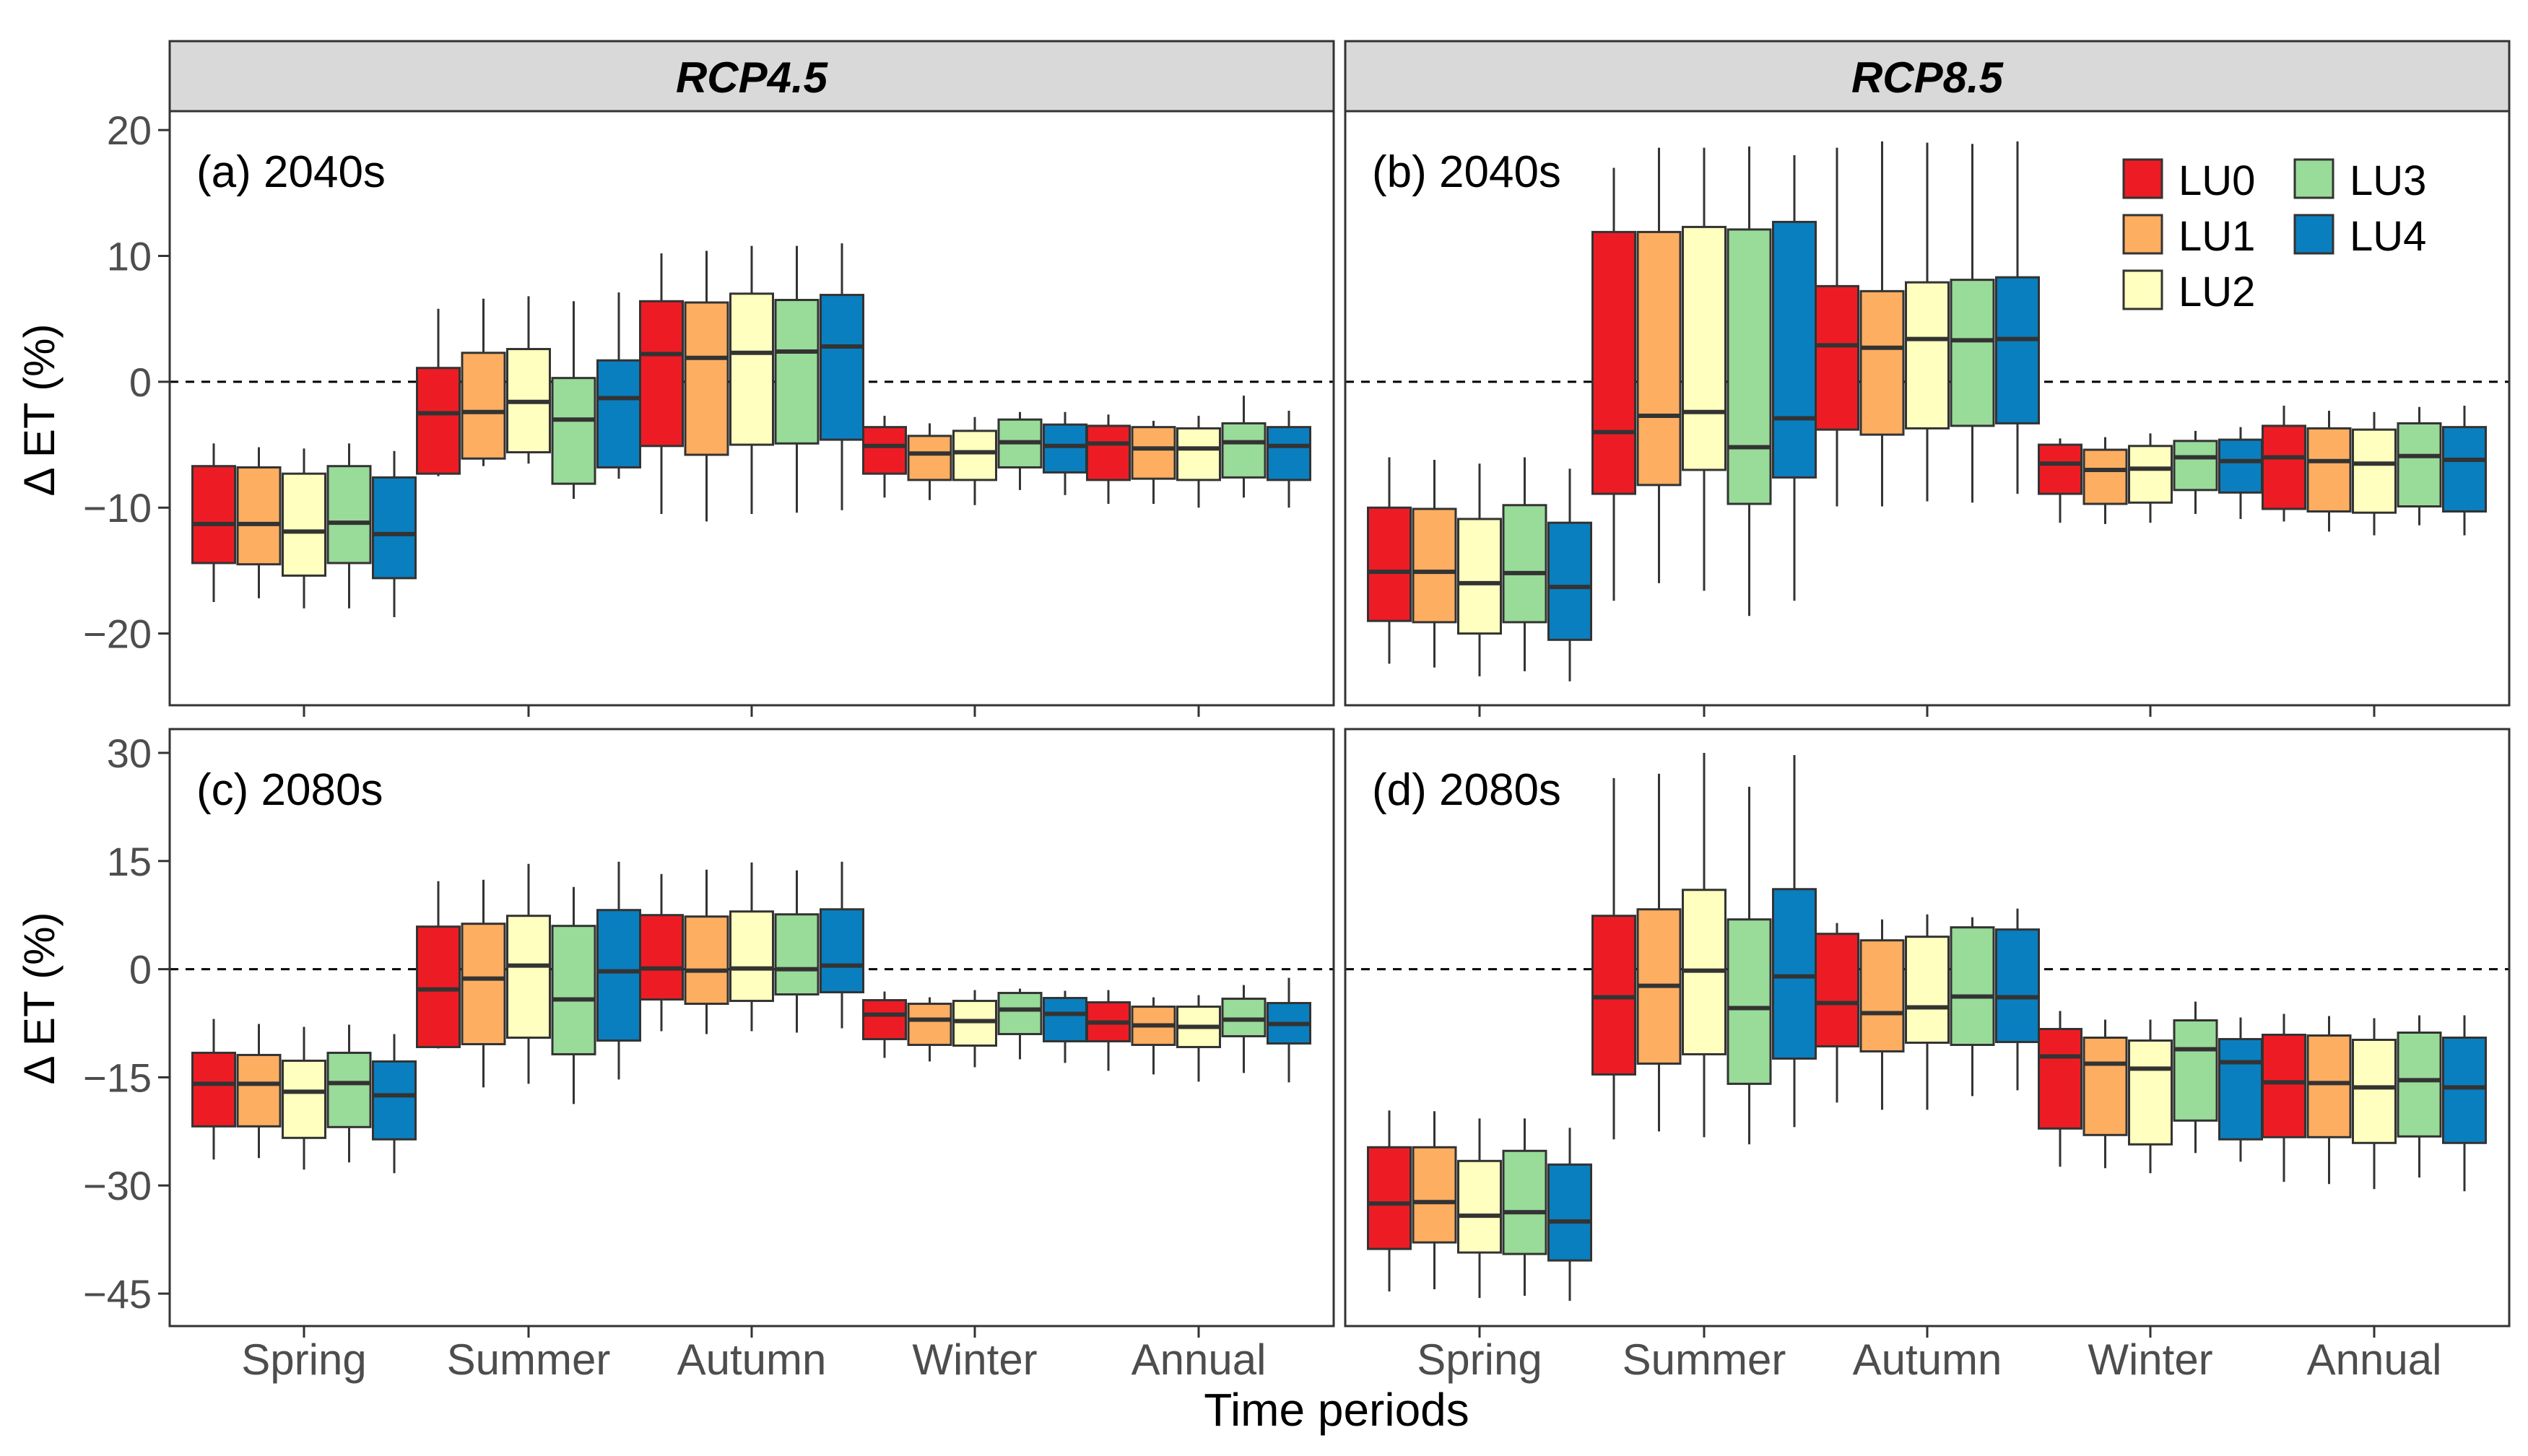  What do you see at coordinates (2217, 180) in the screenshot?
I see `legend-label-lu0: LU0` at bounding box center [2217, 180].